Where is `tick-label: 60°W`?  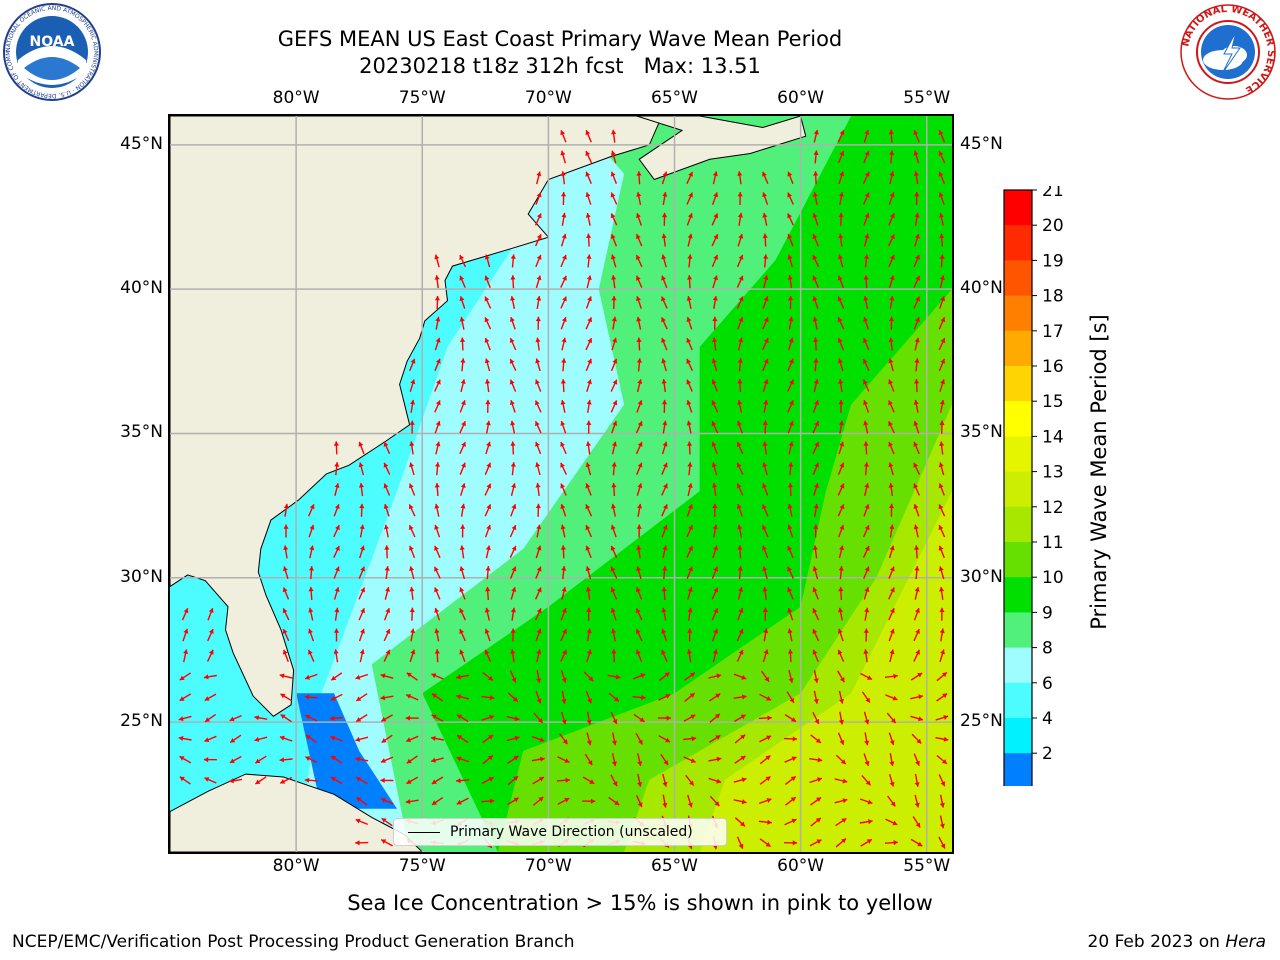
tick-label: 60°W is located at coordinates (801, 98).